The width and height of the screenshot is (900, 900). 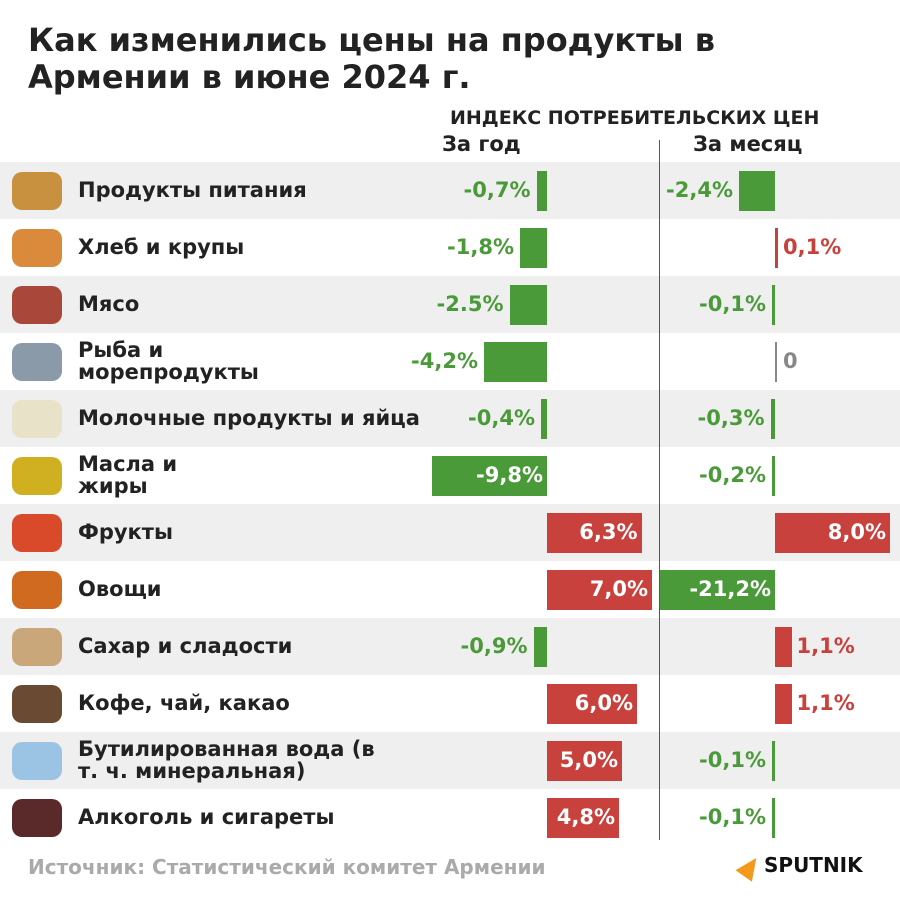 What do you see at coordinates (585, 817) in the screenshot?
I see `year-value-label: 4,8%` at bounding box center [585, 817].